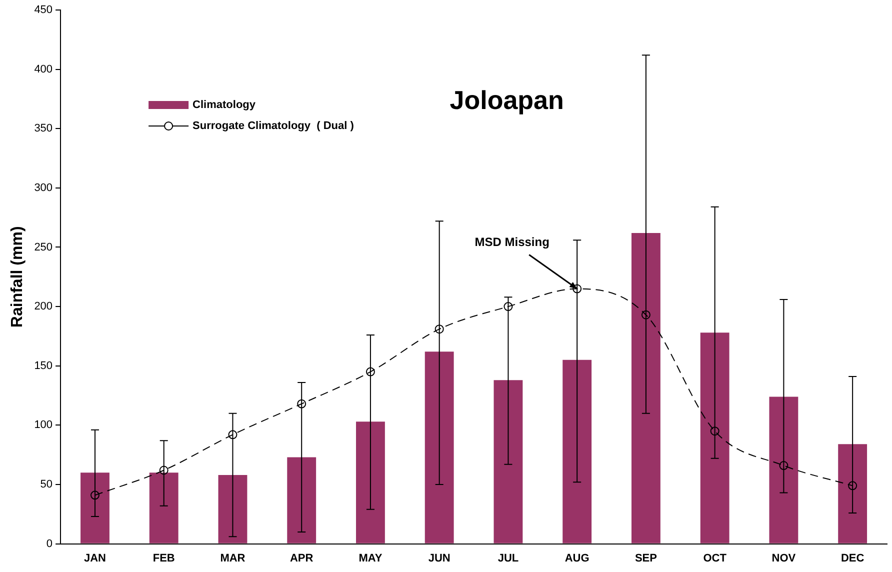 This screenshot has height=572, width=892. Describe the element at coordinates (43, 128) in the screenshot. I see `y-tick-label: 350` at that location.